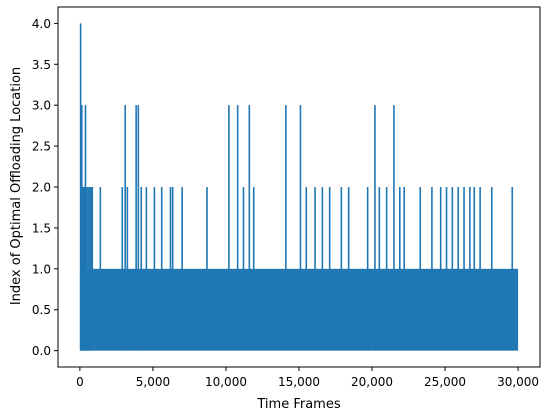 The image size is (550, 419). Describe the element at coordinates (153, 382) in the screenshot. I see `x-tick-label: 5,000` at that location.